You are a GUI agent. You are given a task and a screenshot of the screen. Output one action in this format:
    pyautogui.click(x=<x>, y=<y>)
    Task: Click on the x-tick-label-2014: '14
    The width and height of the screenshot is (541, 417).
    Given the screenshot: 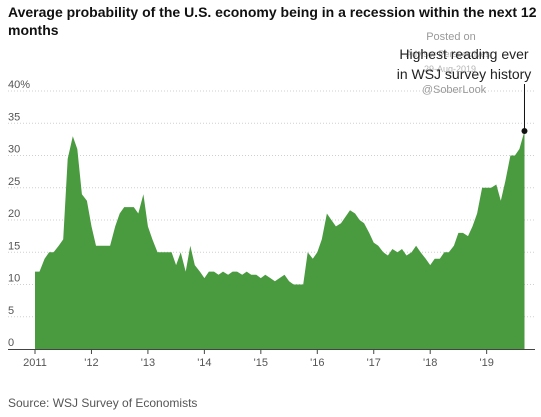 What is the action you would take?
    pyautogui.click(x=204, y=363)
    